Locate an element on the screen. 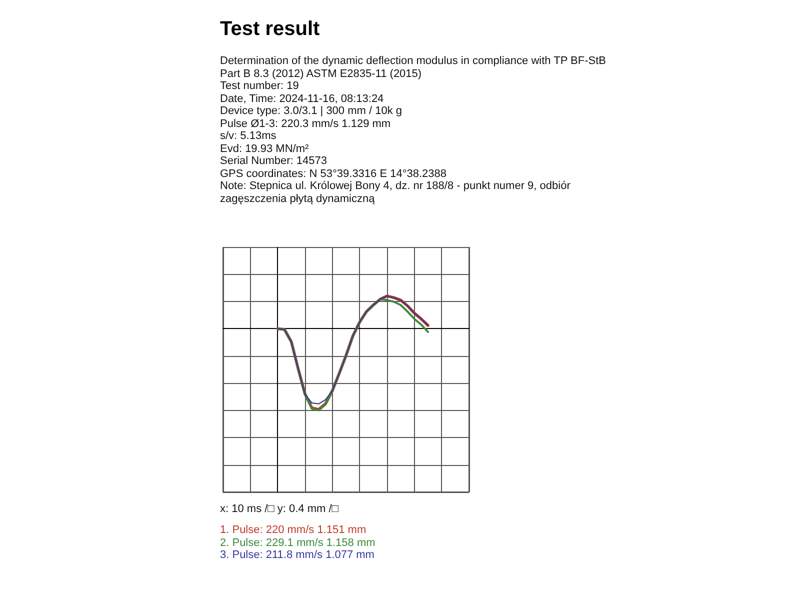  text: 3. Pulse: 211.8 mm/s 1.077 mm is located at coordinates (298, 555).